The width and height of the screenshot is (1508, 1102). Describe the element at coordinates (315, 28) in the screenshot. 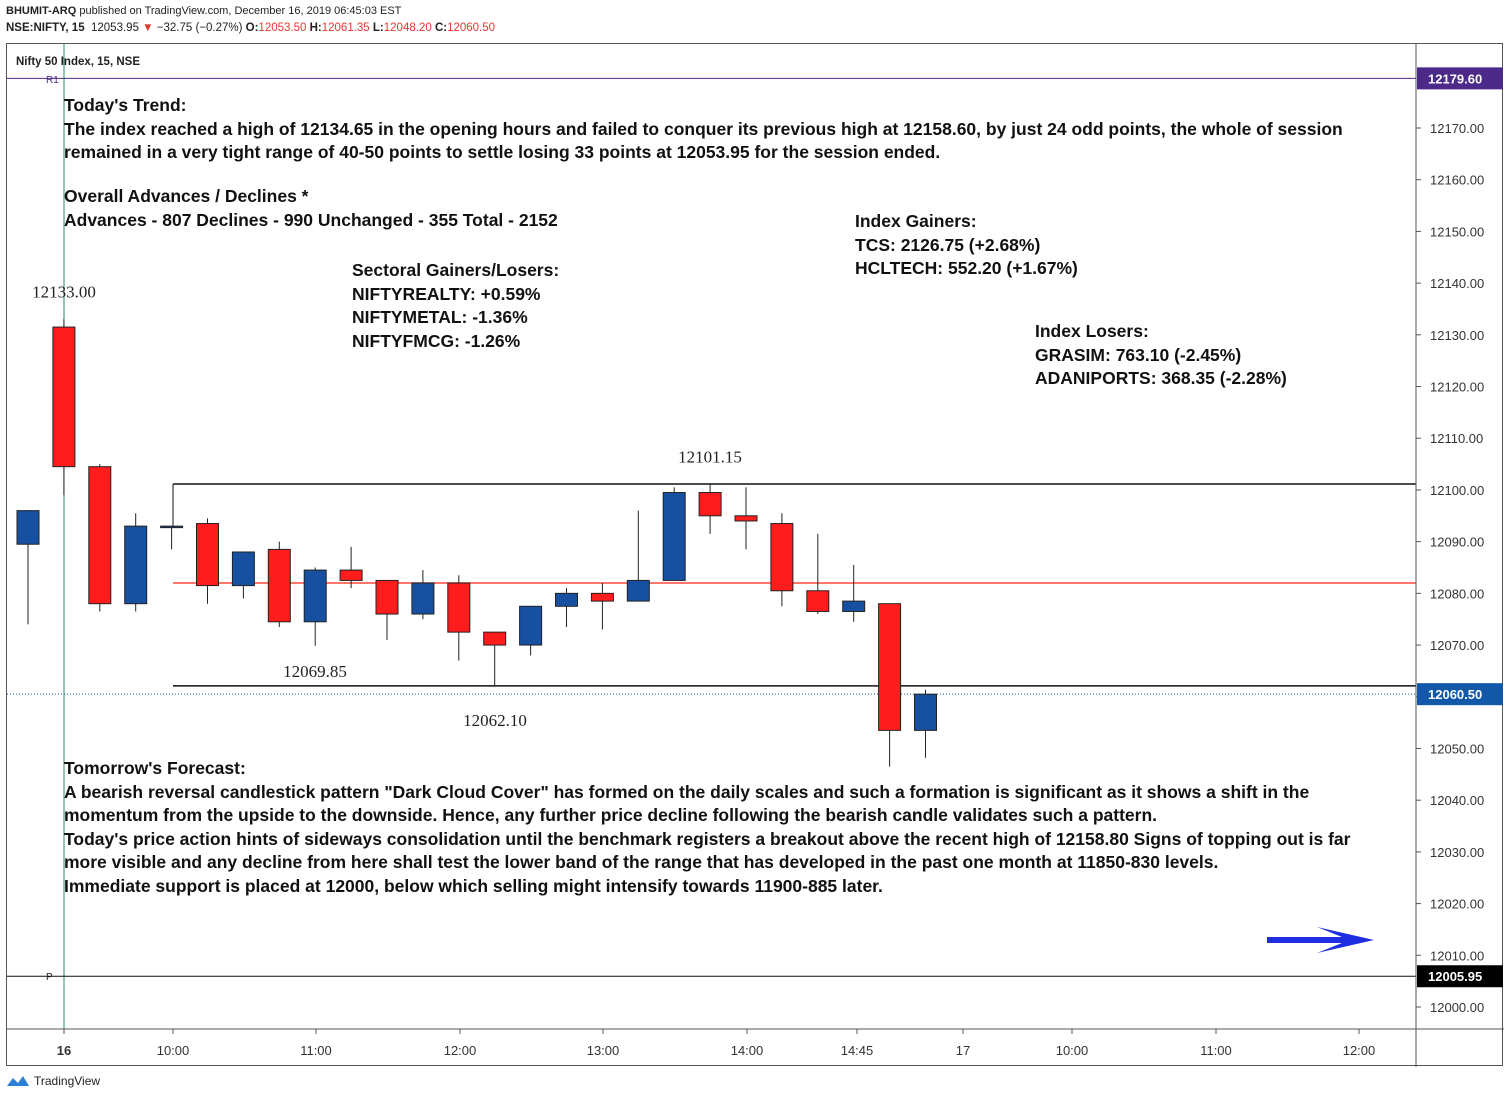

I see `high-label: H:` at that location.